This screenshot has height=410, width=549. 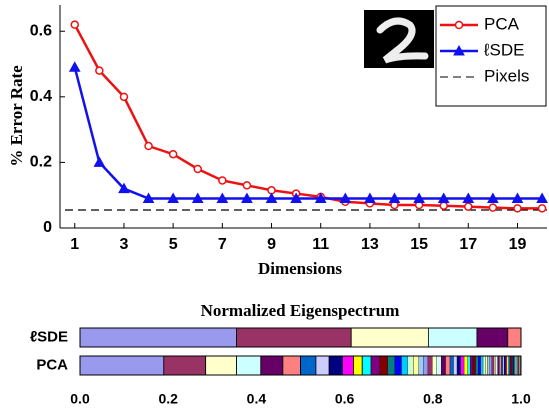 What do you see at coordinates (47, 227) in the screenshot?
I see `y-tick-label: 0` at bounding box center [47, 227].